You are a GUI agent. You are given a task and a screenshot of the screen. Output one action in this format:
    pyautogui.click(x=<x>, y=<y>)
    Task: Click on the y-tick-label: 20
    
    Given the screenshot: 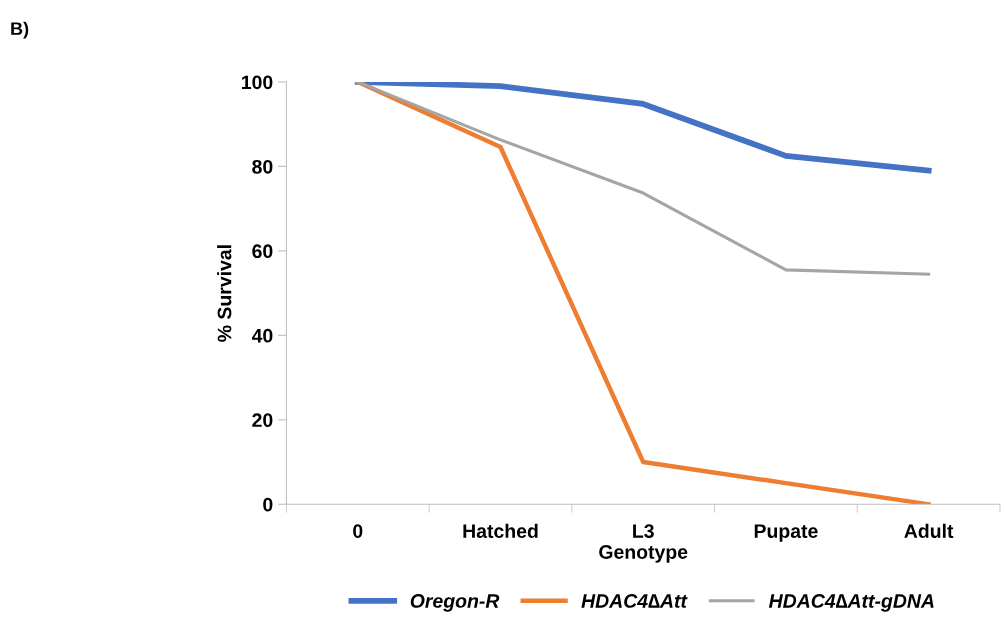 What is the action you would take?
    pyautogui.click(x=262, y=420)
    